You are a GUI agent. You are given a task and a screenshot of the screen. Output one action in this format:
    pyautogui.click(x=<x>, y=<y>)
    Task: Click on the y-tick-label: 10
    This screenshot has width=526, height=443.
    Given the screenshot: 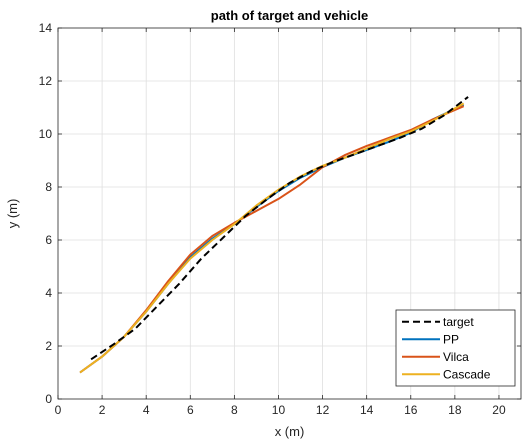 What is the action you would take?
    pyautogui.click(x=46, y=134)
    